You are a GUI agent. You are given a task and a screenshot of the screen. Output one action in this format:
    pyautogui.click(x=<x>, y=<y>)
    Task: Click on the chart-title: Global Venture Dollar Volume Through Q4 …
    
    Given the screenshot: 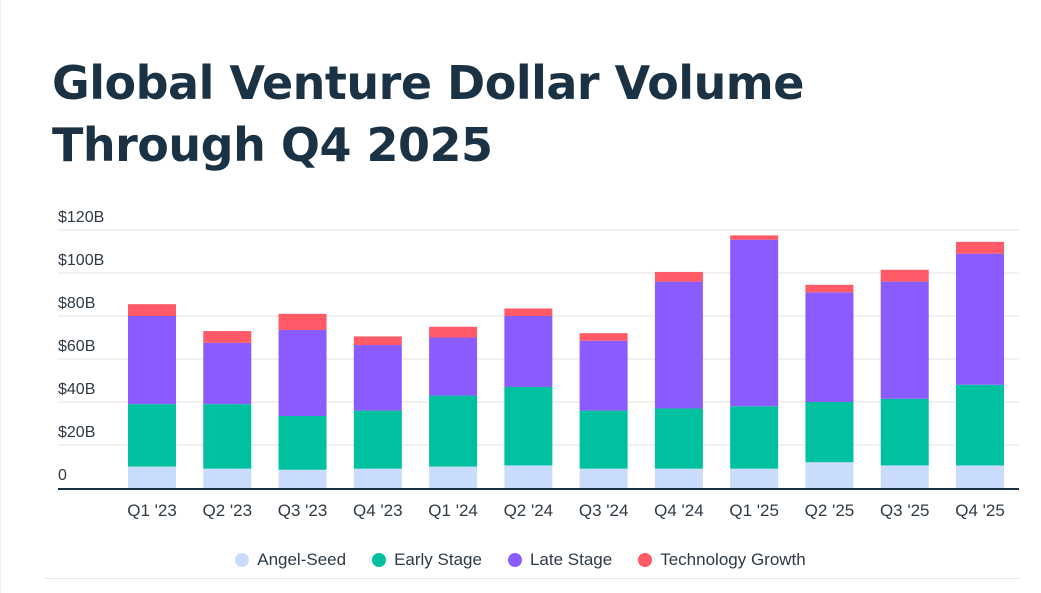 What is the action you would take?
    pyautogui.click(x=428, y=114)
    